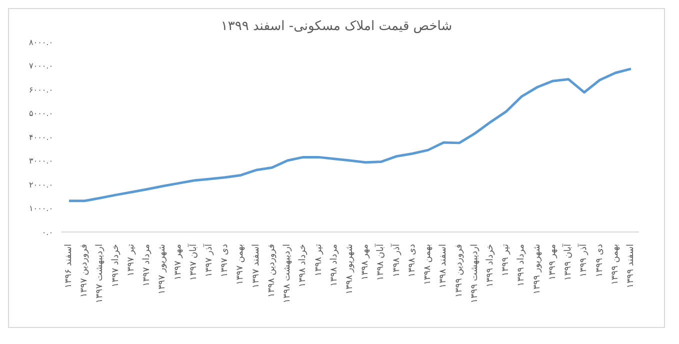  I want to click on x-tick-label: فروردین ۱۳۹۸, so click(271, 271).